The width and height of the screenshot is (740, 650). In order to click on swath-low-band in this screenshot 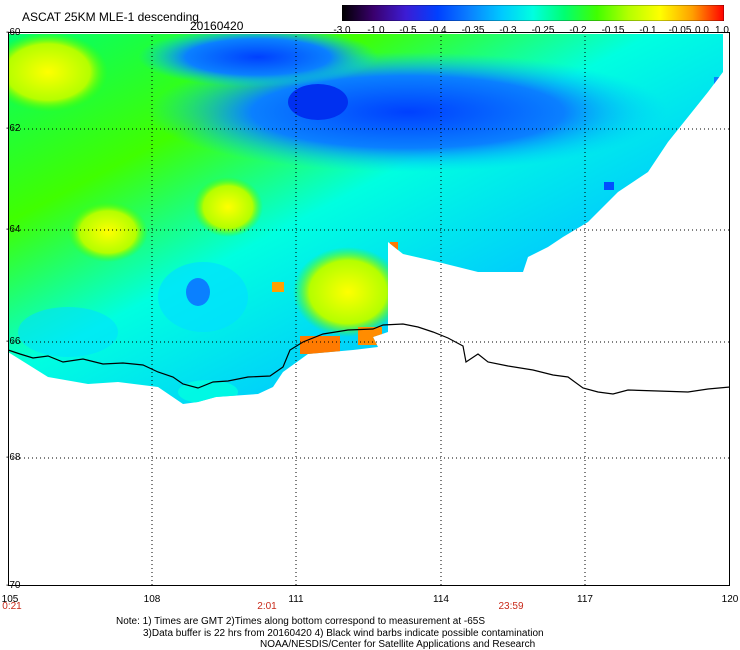, I will do `click(258, 60)`.